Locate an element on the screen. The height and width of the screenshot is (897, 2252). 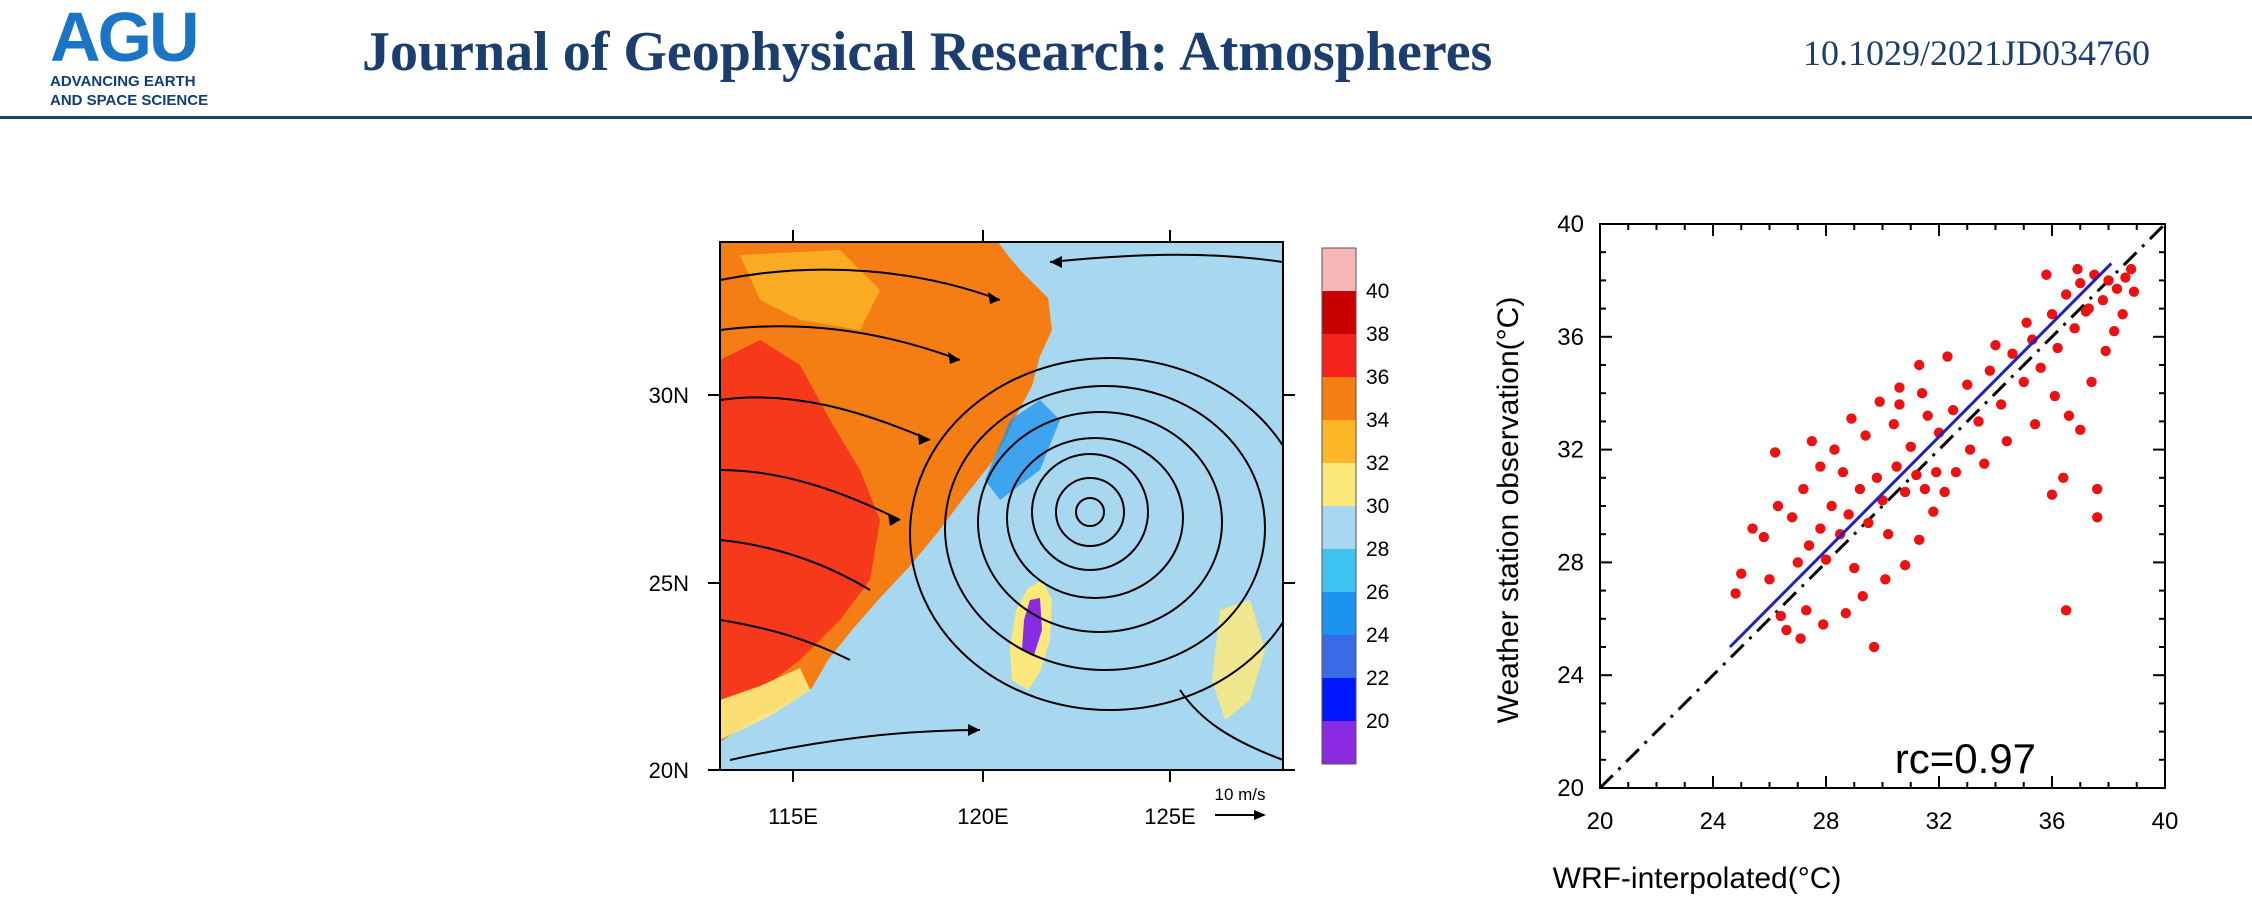
agu-logo: AGU ADVANCING EARTH AND SPACE SCIENCE is located at coordinates (140, 57).